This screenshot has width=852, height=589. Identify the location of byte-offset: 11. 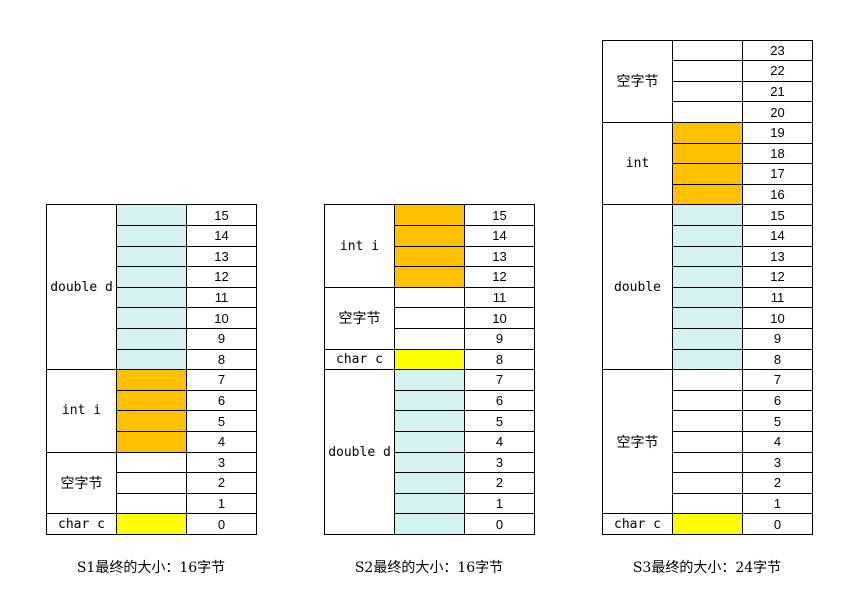
(221, 297).